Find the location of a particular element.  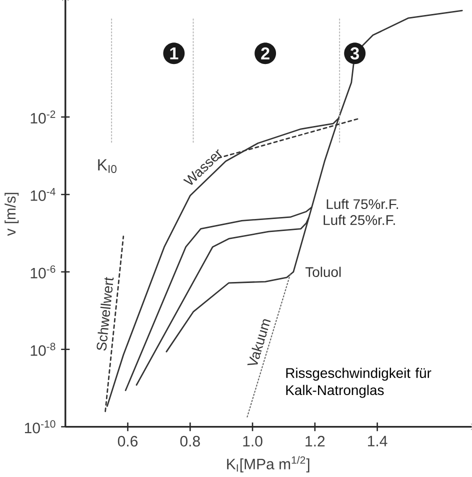

x-tick-label: 0.8 is located at coordinates (190, 441).